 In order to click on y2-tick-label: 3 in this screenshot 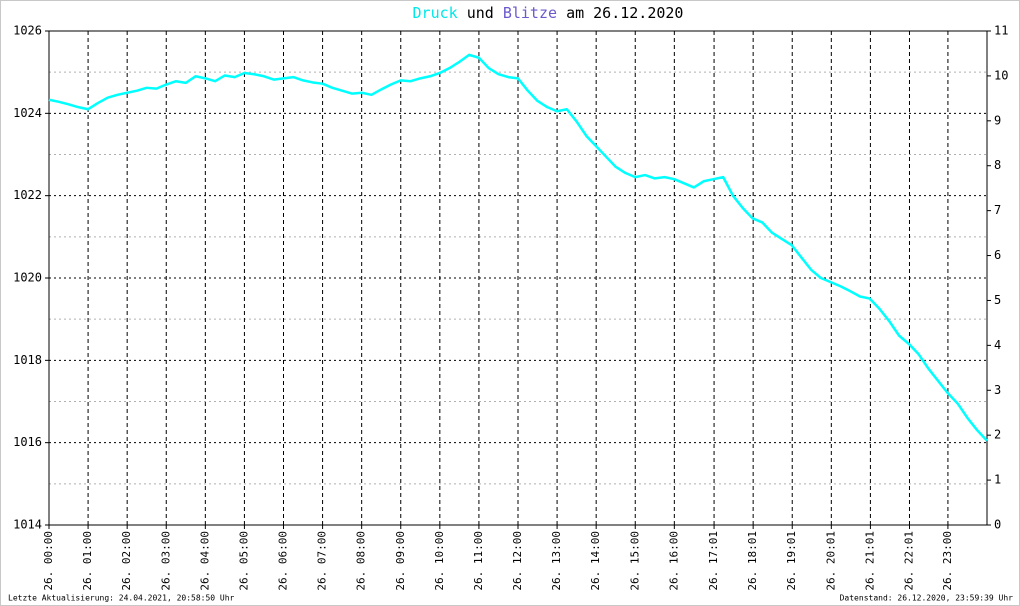, I will do `click(997, 390)`.